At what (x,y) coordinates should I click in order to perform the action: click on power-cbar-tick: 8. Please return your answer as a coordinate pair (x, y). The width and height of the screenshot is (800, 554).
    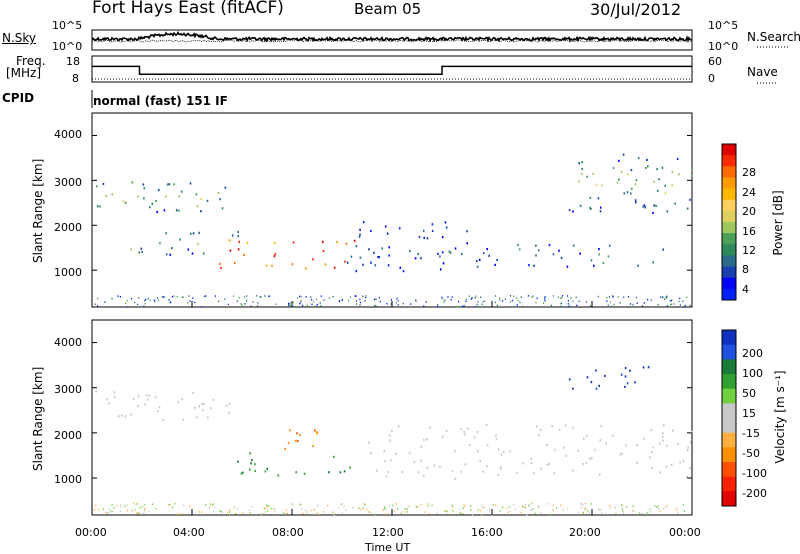
    Looking at the image, I should click on (745, 269).